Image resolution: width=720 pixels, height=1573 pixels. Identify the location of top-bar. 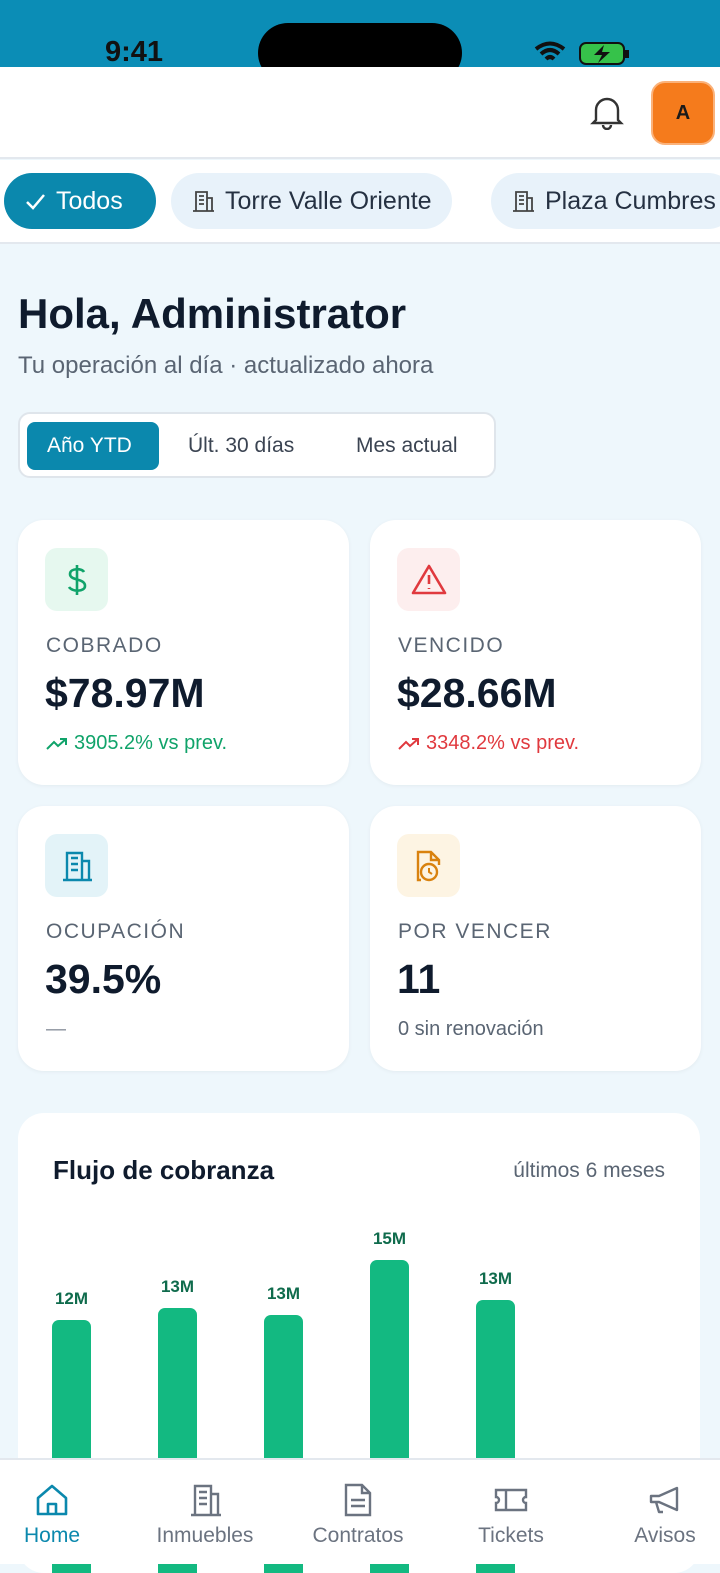
(360, 113).